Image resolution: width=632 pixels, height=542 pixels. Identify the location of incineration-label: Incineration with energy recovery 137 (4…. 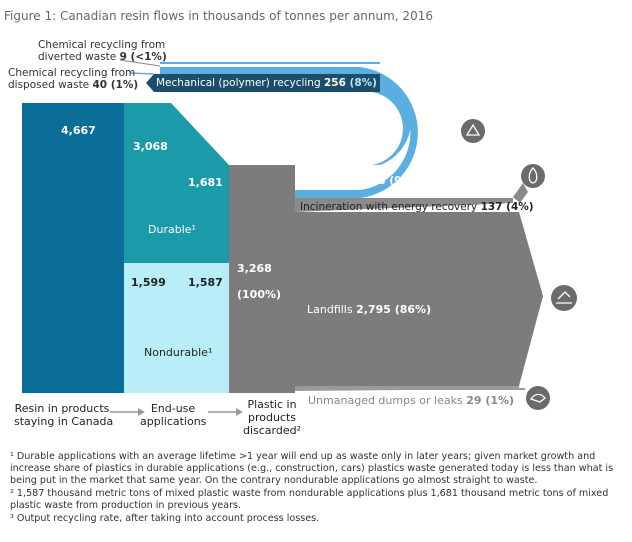
(417, 207).